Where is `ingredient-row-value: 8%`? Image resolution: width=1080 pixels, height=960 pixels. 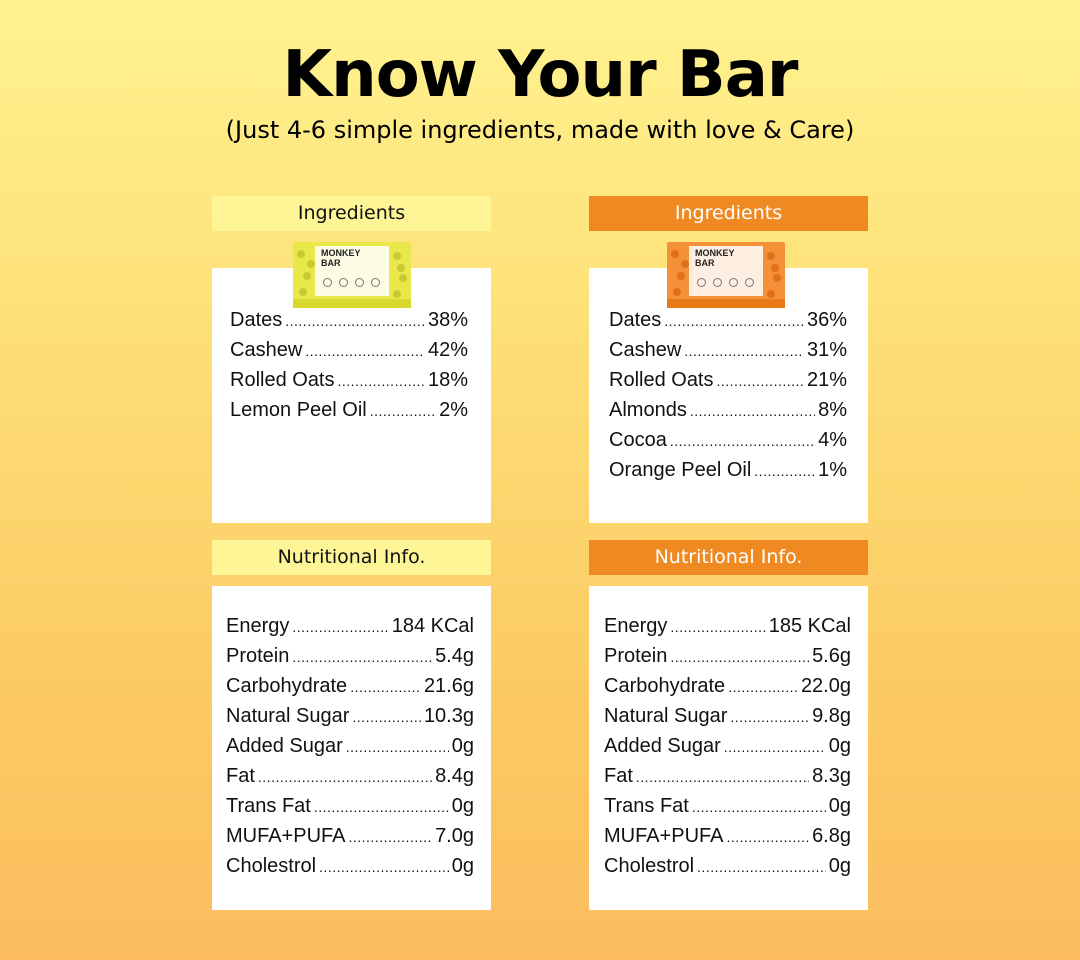
ingredient-row-value: 8% is located at coordinates (832, 410).